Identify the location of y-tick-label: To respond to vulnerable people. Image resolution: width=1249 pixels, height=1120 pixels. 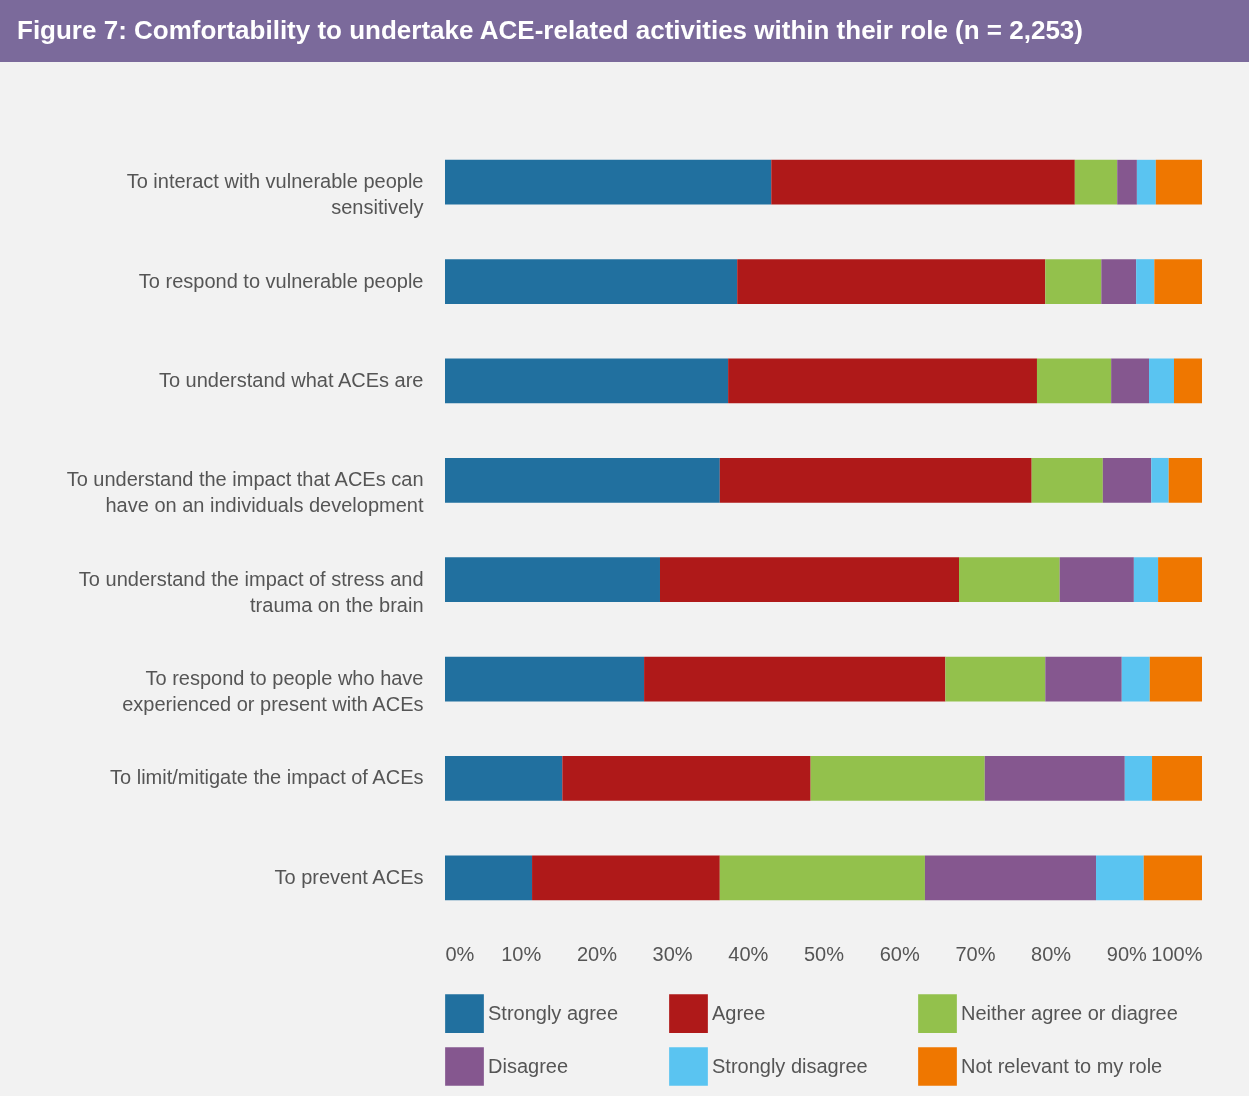
(281, 280).